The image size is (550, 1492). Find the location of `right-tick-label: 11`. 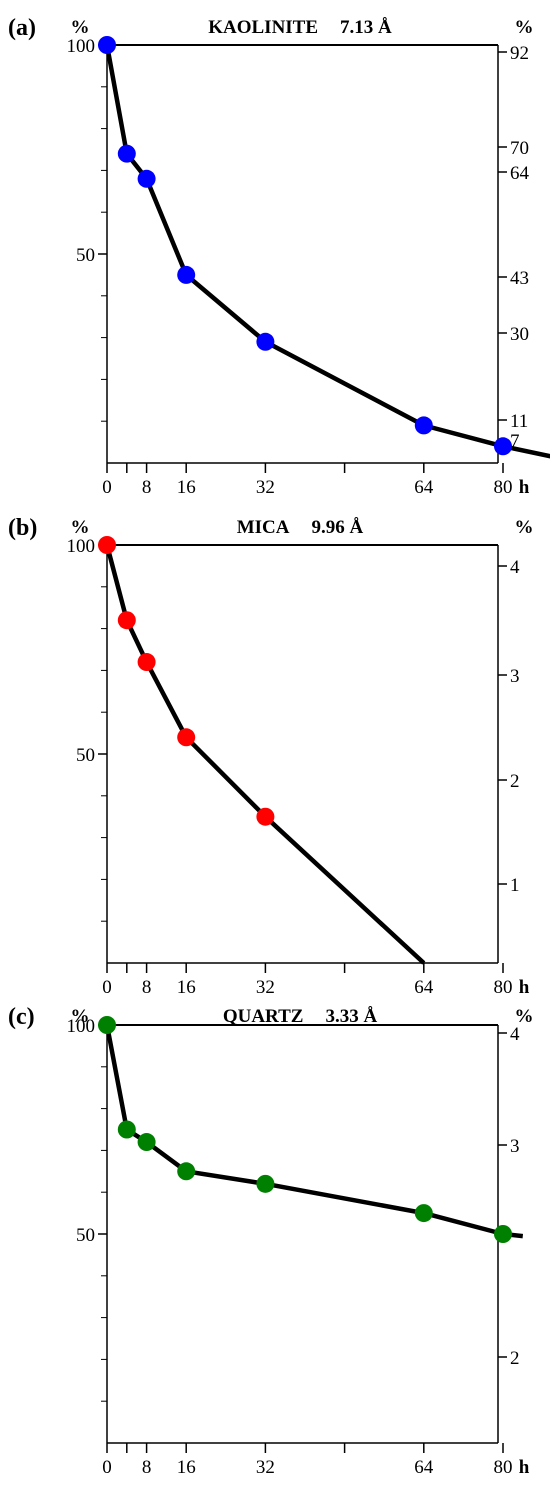

right-tick-label: 11 is located at coordinates (519, 421).